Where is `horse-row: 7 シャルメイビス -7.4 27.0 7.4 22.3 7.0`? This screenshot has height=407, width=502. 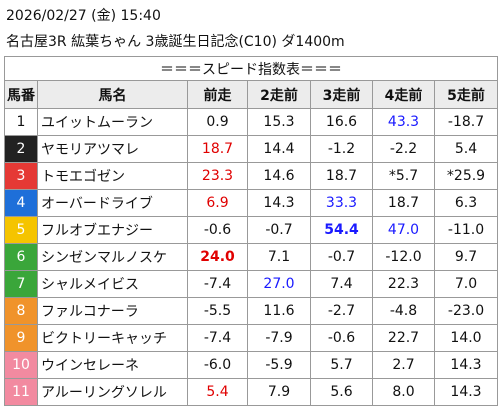 horse-row: 7 シャルメイビス -7.4 27.0 7.4 22.3 7.0 is located at coordinates (251, 284).